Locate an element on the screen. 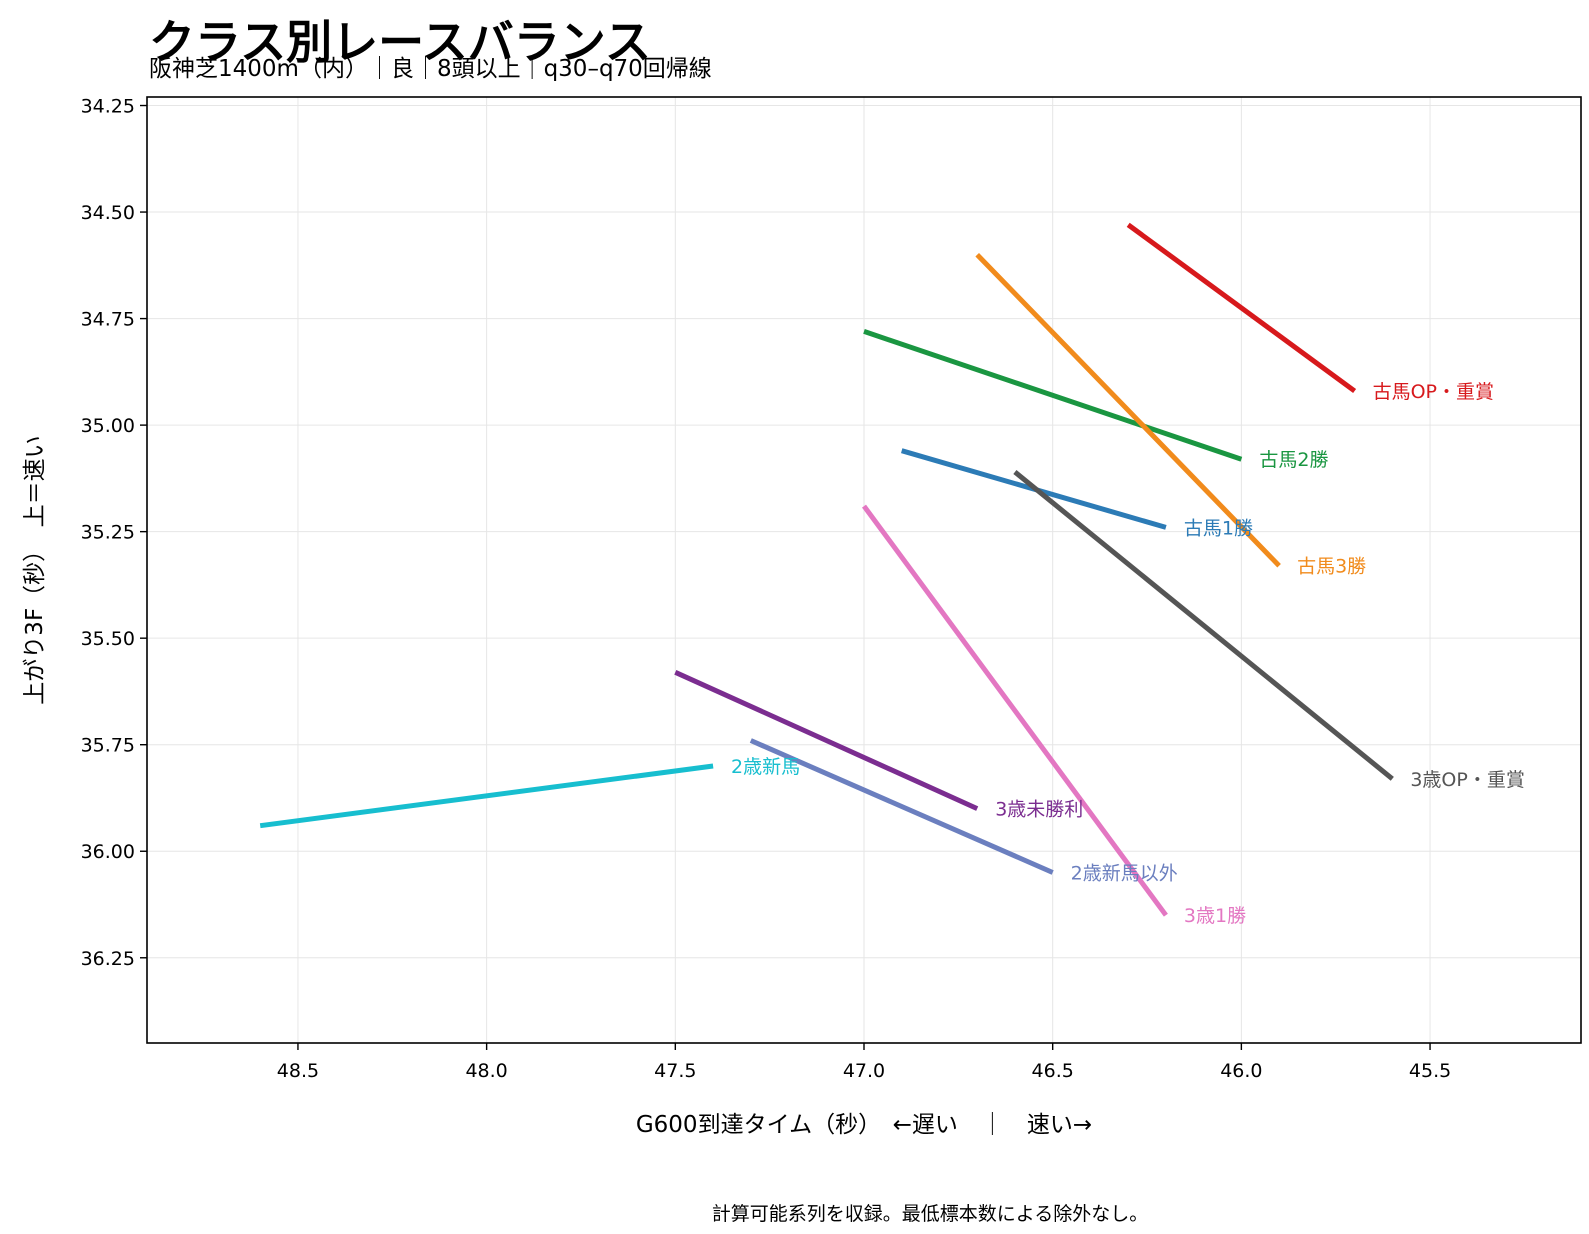  series-label: 3歳OP・重賞 is located at coordinates (1467, 780).